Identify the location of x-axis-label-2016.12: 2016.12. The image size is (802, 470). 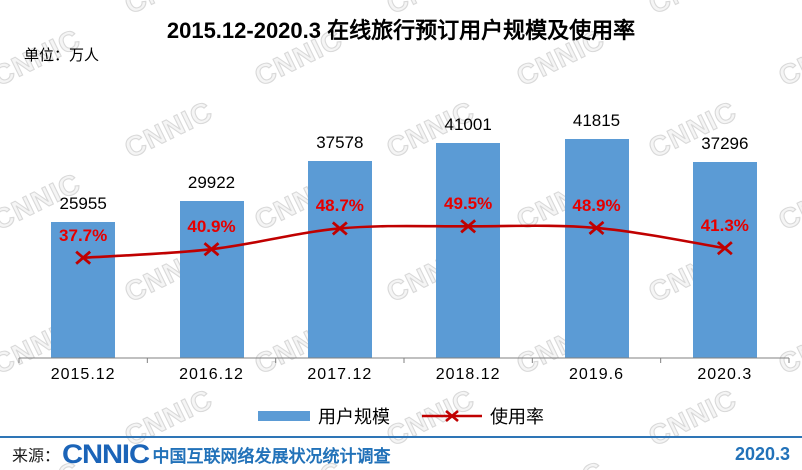
(211, 374).